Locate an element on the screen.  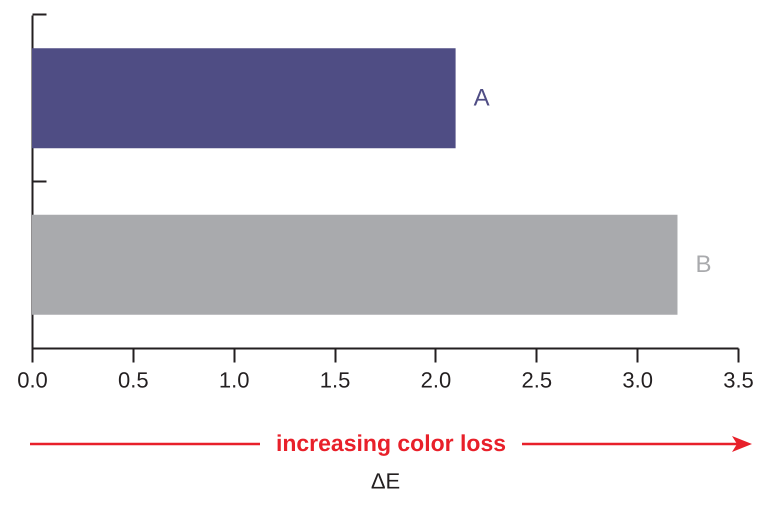
x-tick-label: 0.0 is located at coordinates (32, 380).